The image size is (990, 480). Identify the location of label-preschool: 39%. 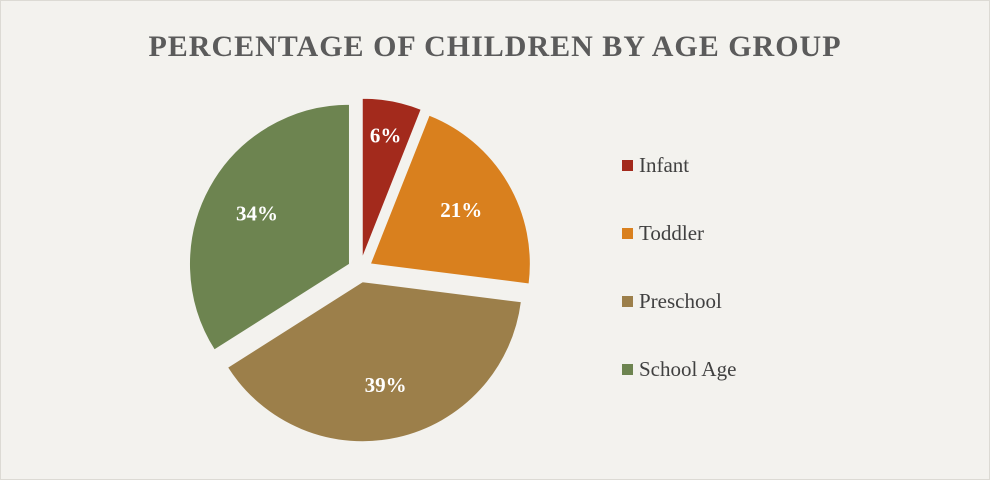
(386, 385).